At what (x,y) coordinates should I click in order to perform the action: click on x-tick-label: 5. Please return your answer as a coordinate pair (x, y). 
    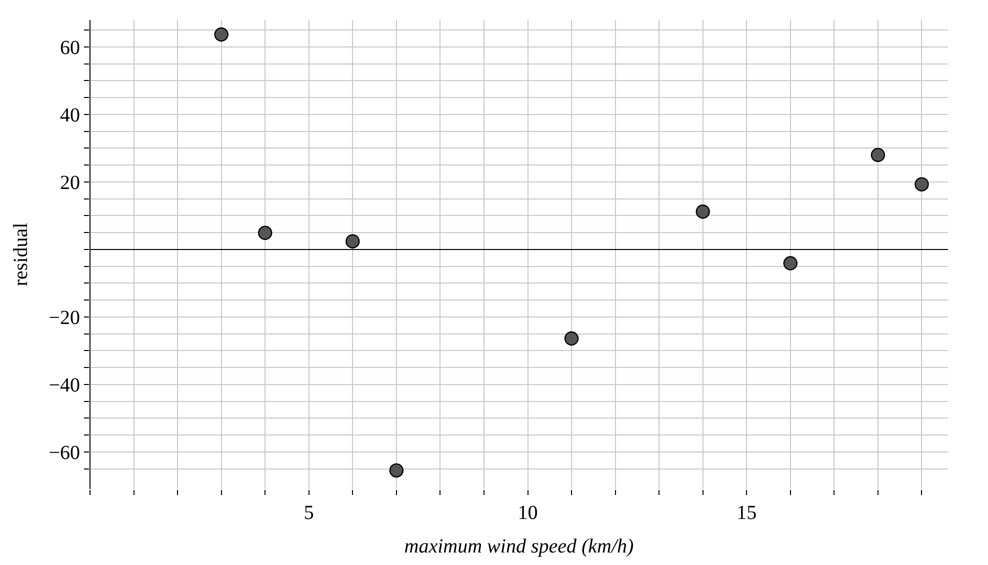
    Looking at the image, I should click on (309, 513).